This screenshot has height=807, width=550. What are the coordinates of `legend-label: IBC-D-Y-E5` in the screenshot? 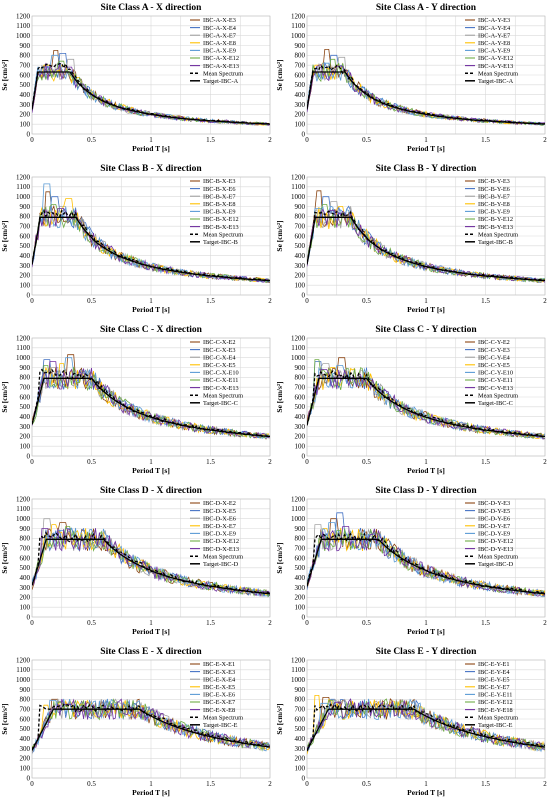 It's located at (494, 511).